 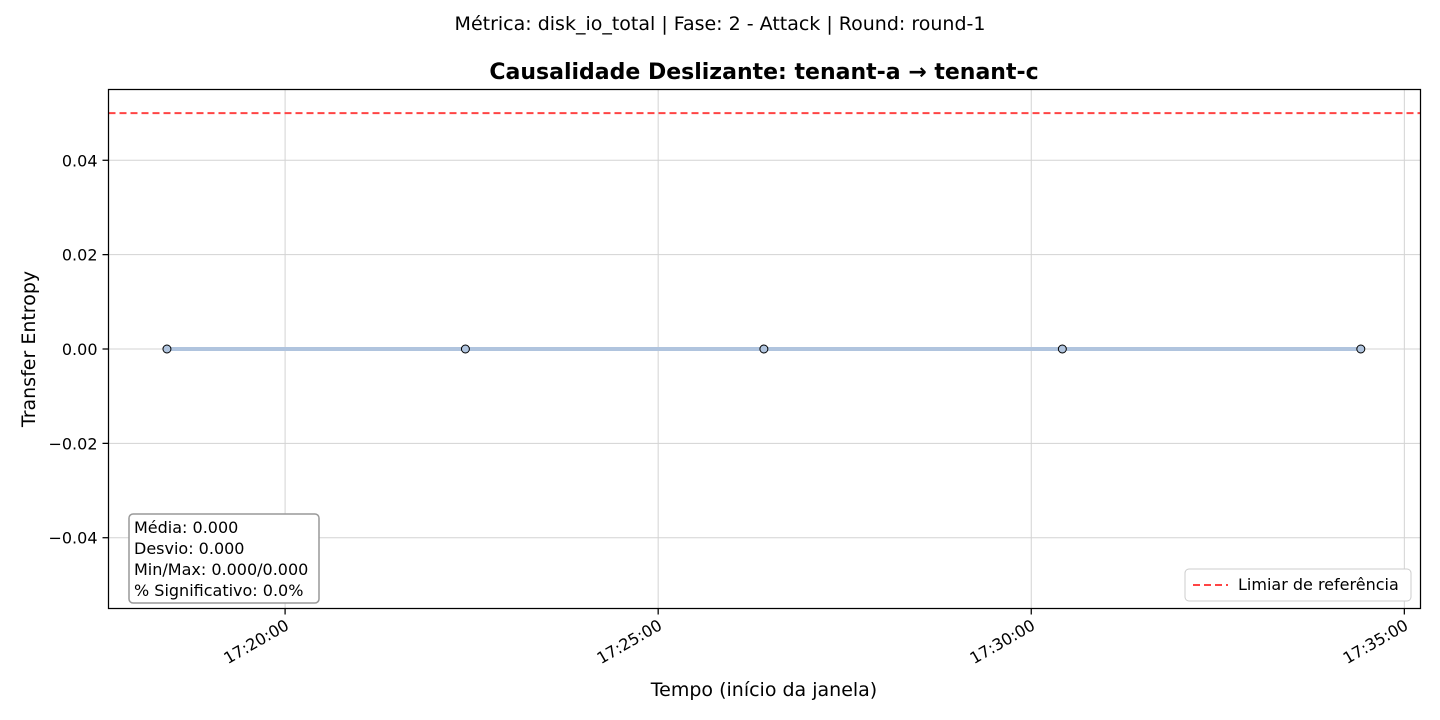 I want to click on y-tick-label: 0.00, so click(x=80, y=349).